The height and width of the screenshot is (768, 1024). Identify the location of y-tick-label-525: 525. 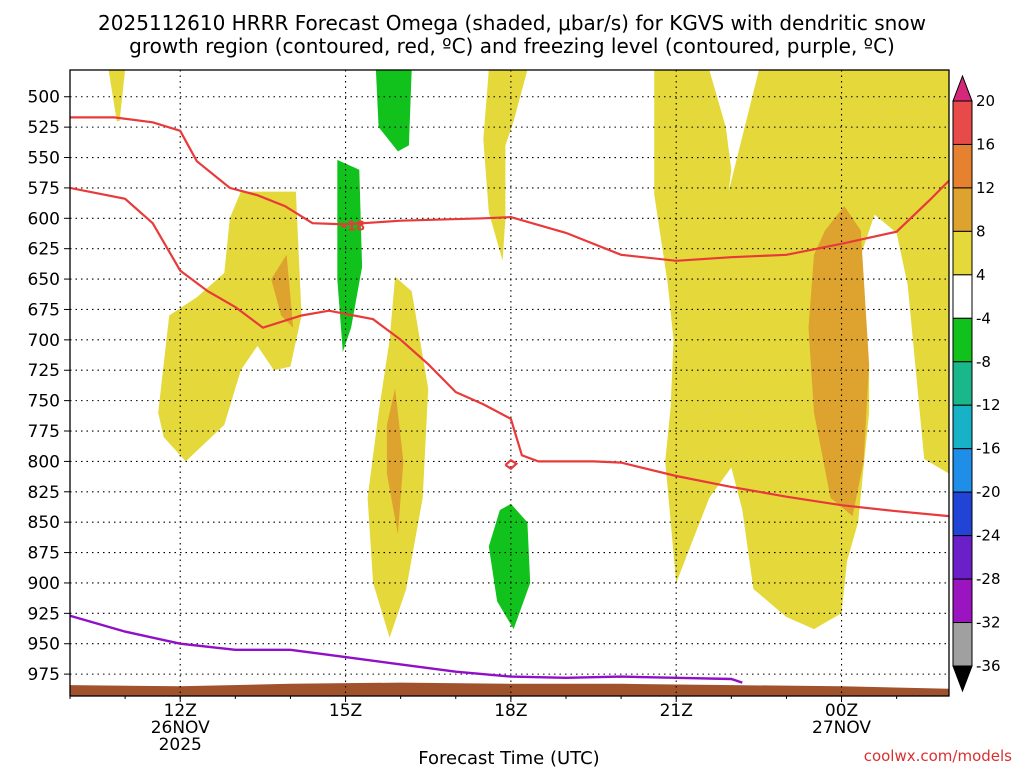
(44, 128).